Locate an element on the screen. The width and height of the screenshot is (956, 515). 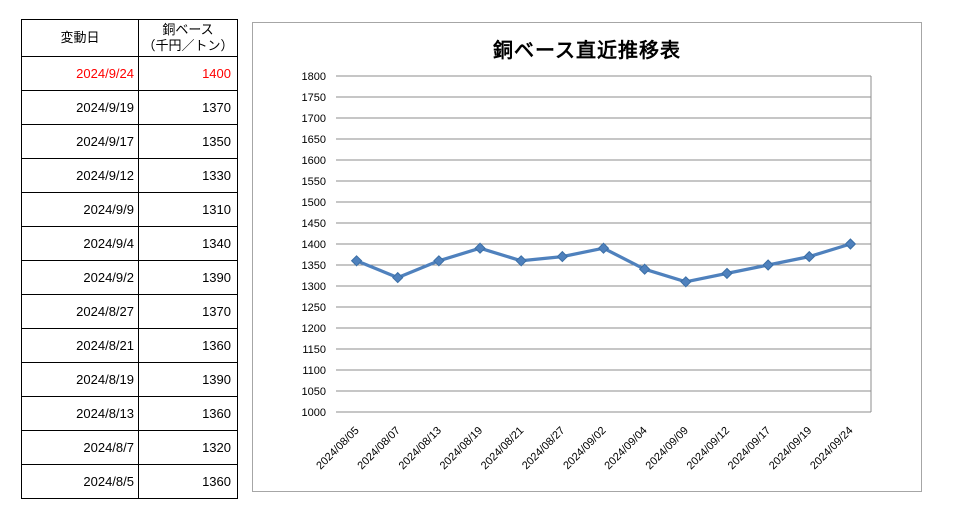
x-tick-label: 2024/09/24 is located at coordinates (831, 448).